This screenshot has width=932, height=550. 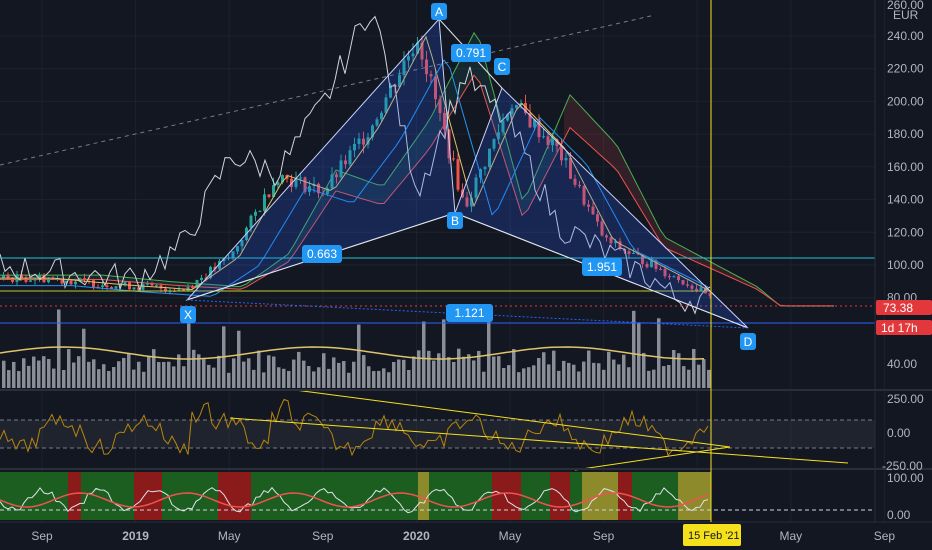 I want to click on pattern-point-c: C, so click(x=502, y=67).